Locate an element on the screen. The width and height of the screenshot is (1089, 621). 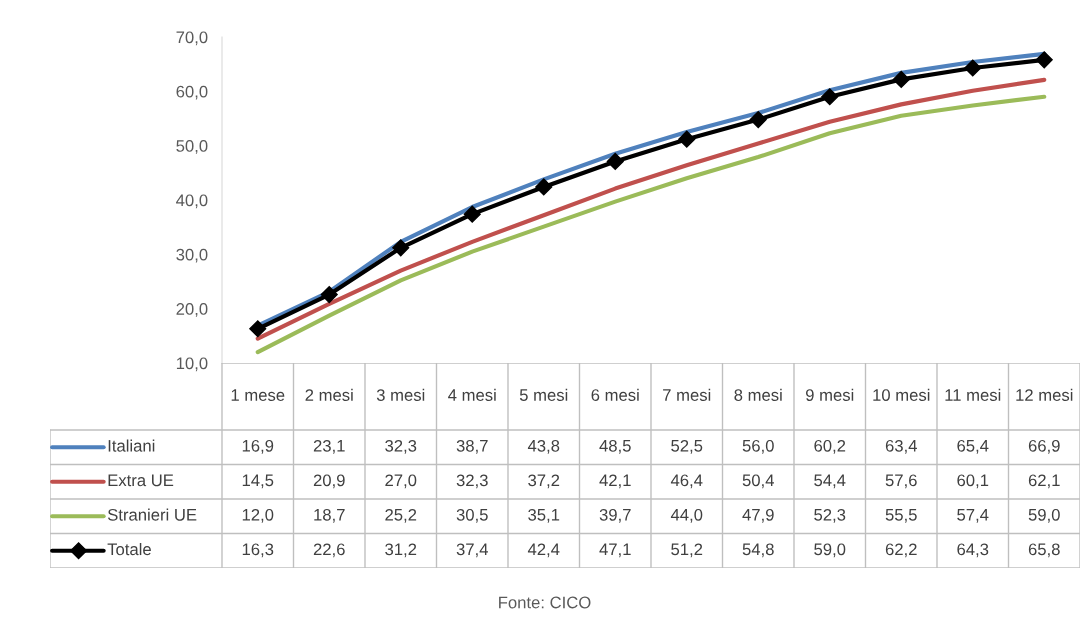
x-tick-label: 2 mesi is located at coordinates (329, 394).